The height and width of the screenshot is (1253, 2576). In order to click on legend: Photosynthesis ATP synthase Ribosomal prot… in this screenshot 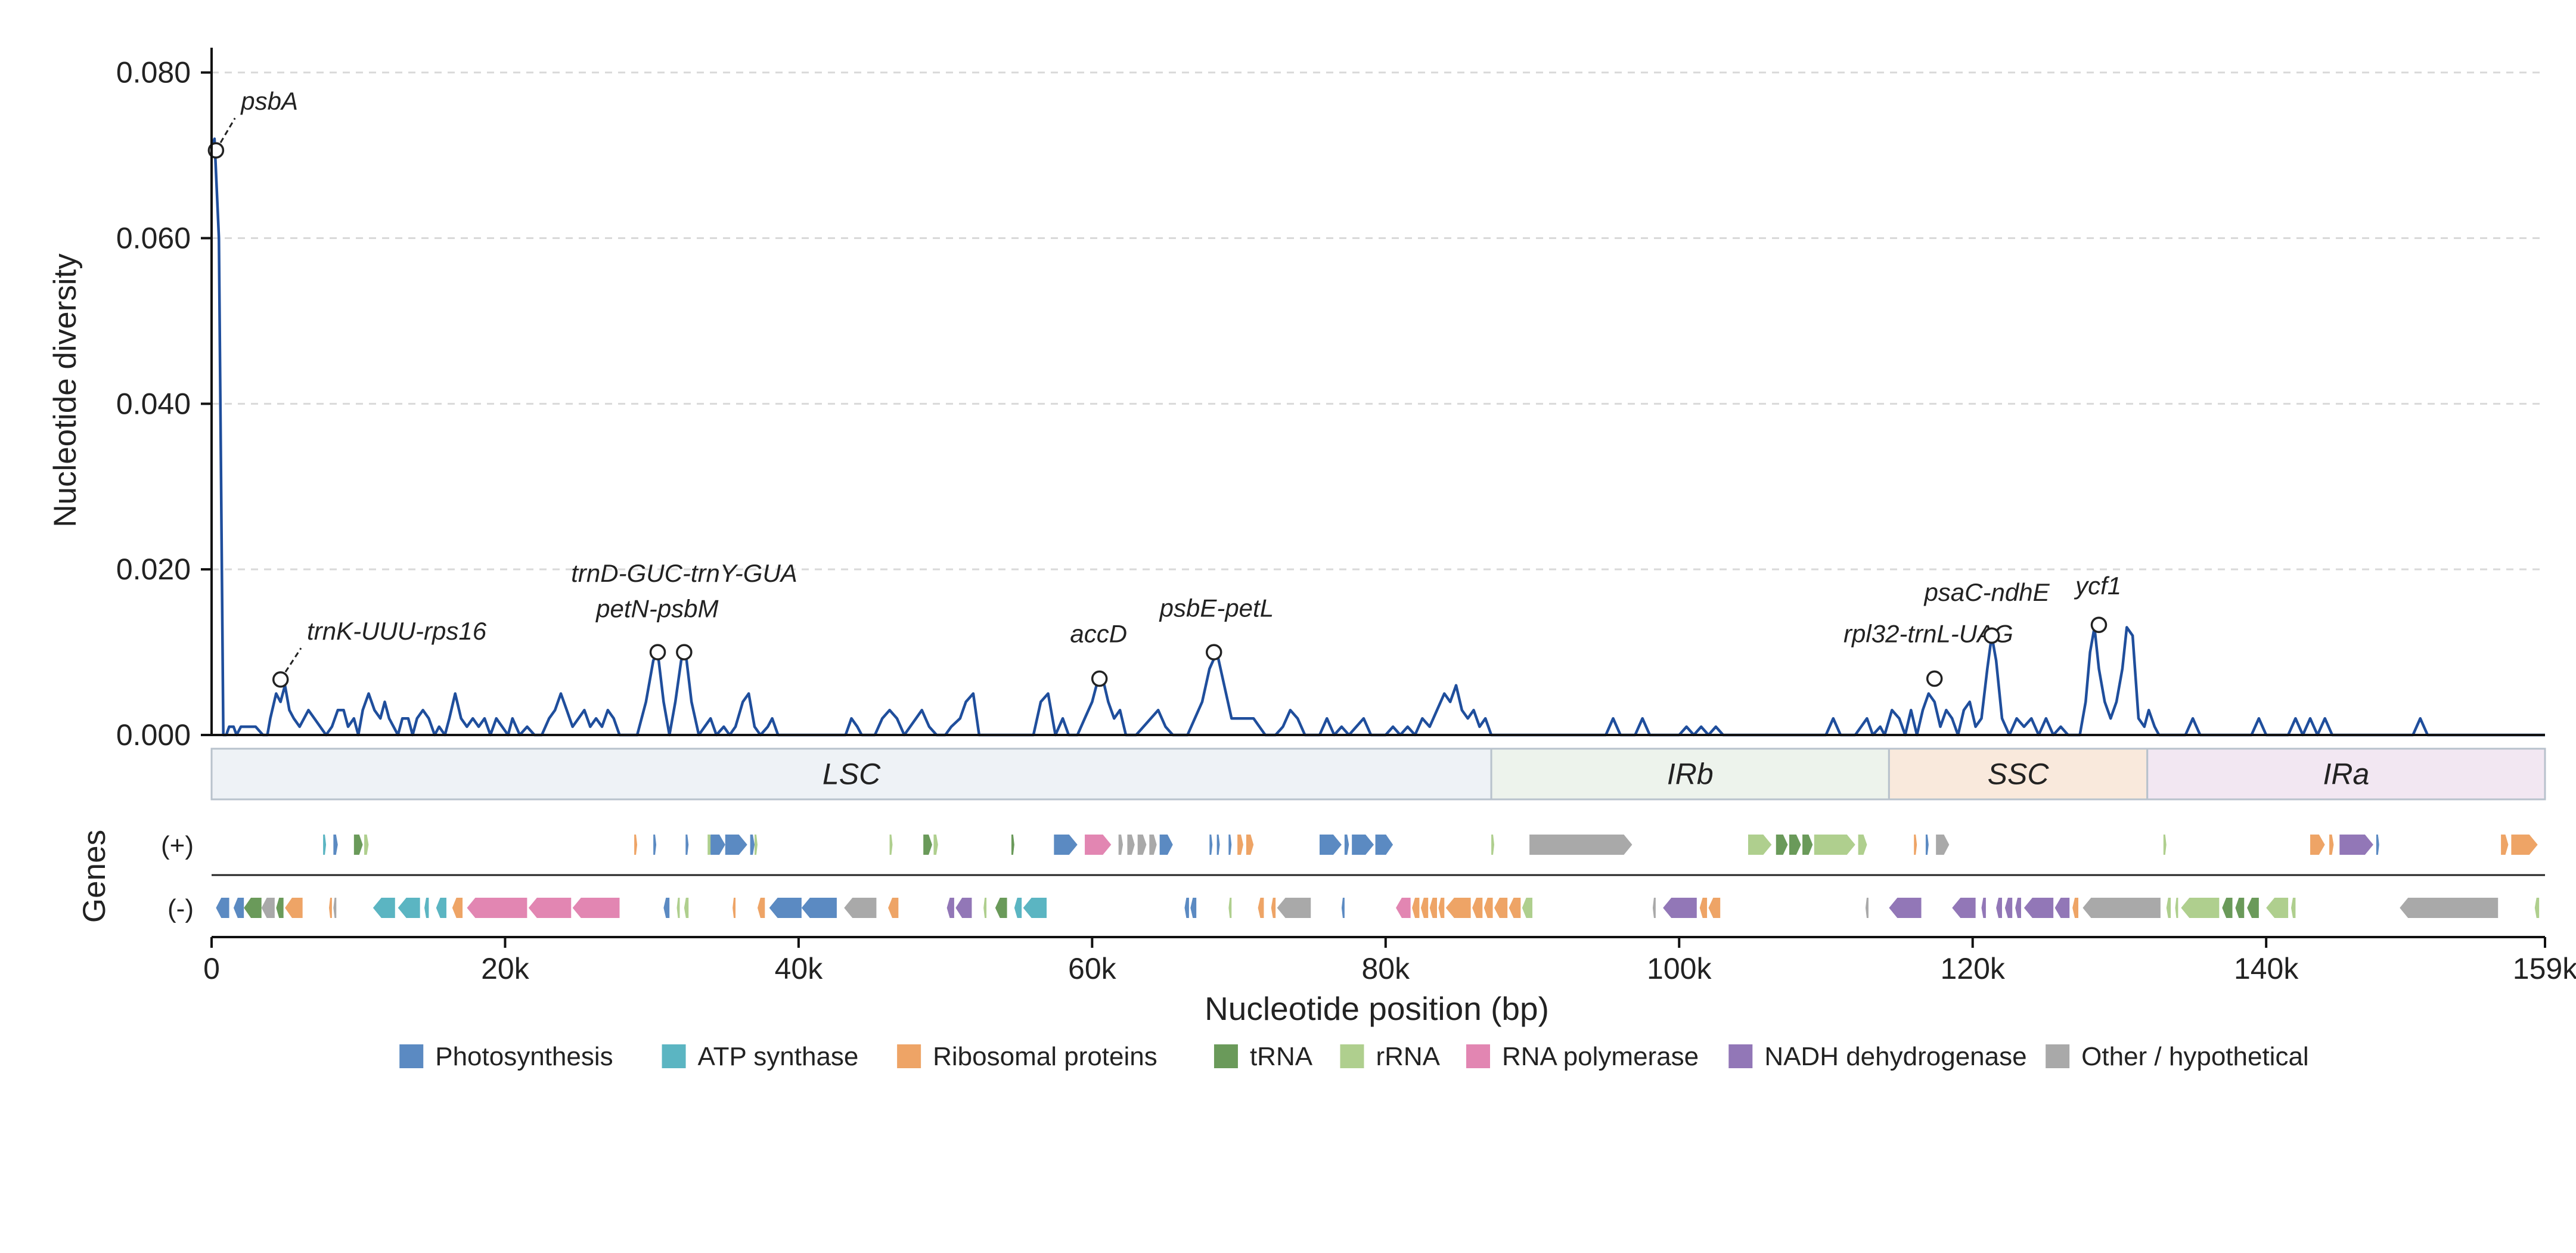, I will do `click(1354, 1056)`.